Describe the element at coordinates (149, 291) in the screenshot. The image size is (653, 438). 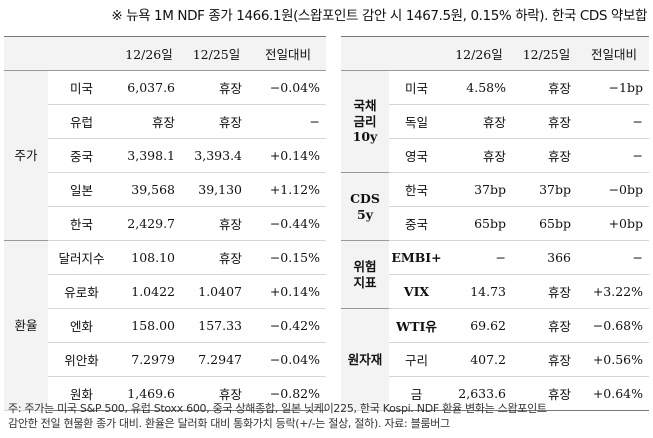
I see `value-d26: 1.0422` at that location.